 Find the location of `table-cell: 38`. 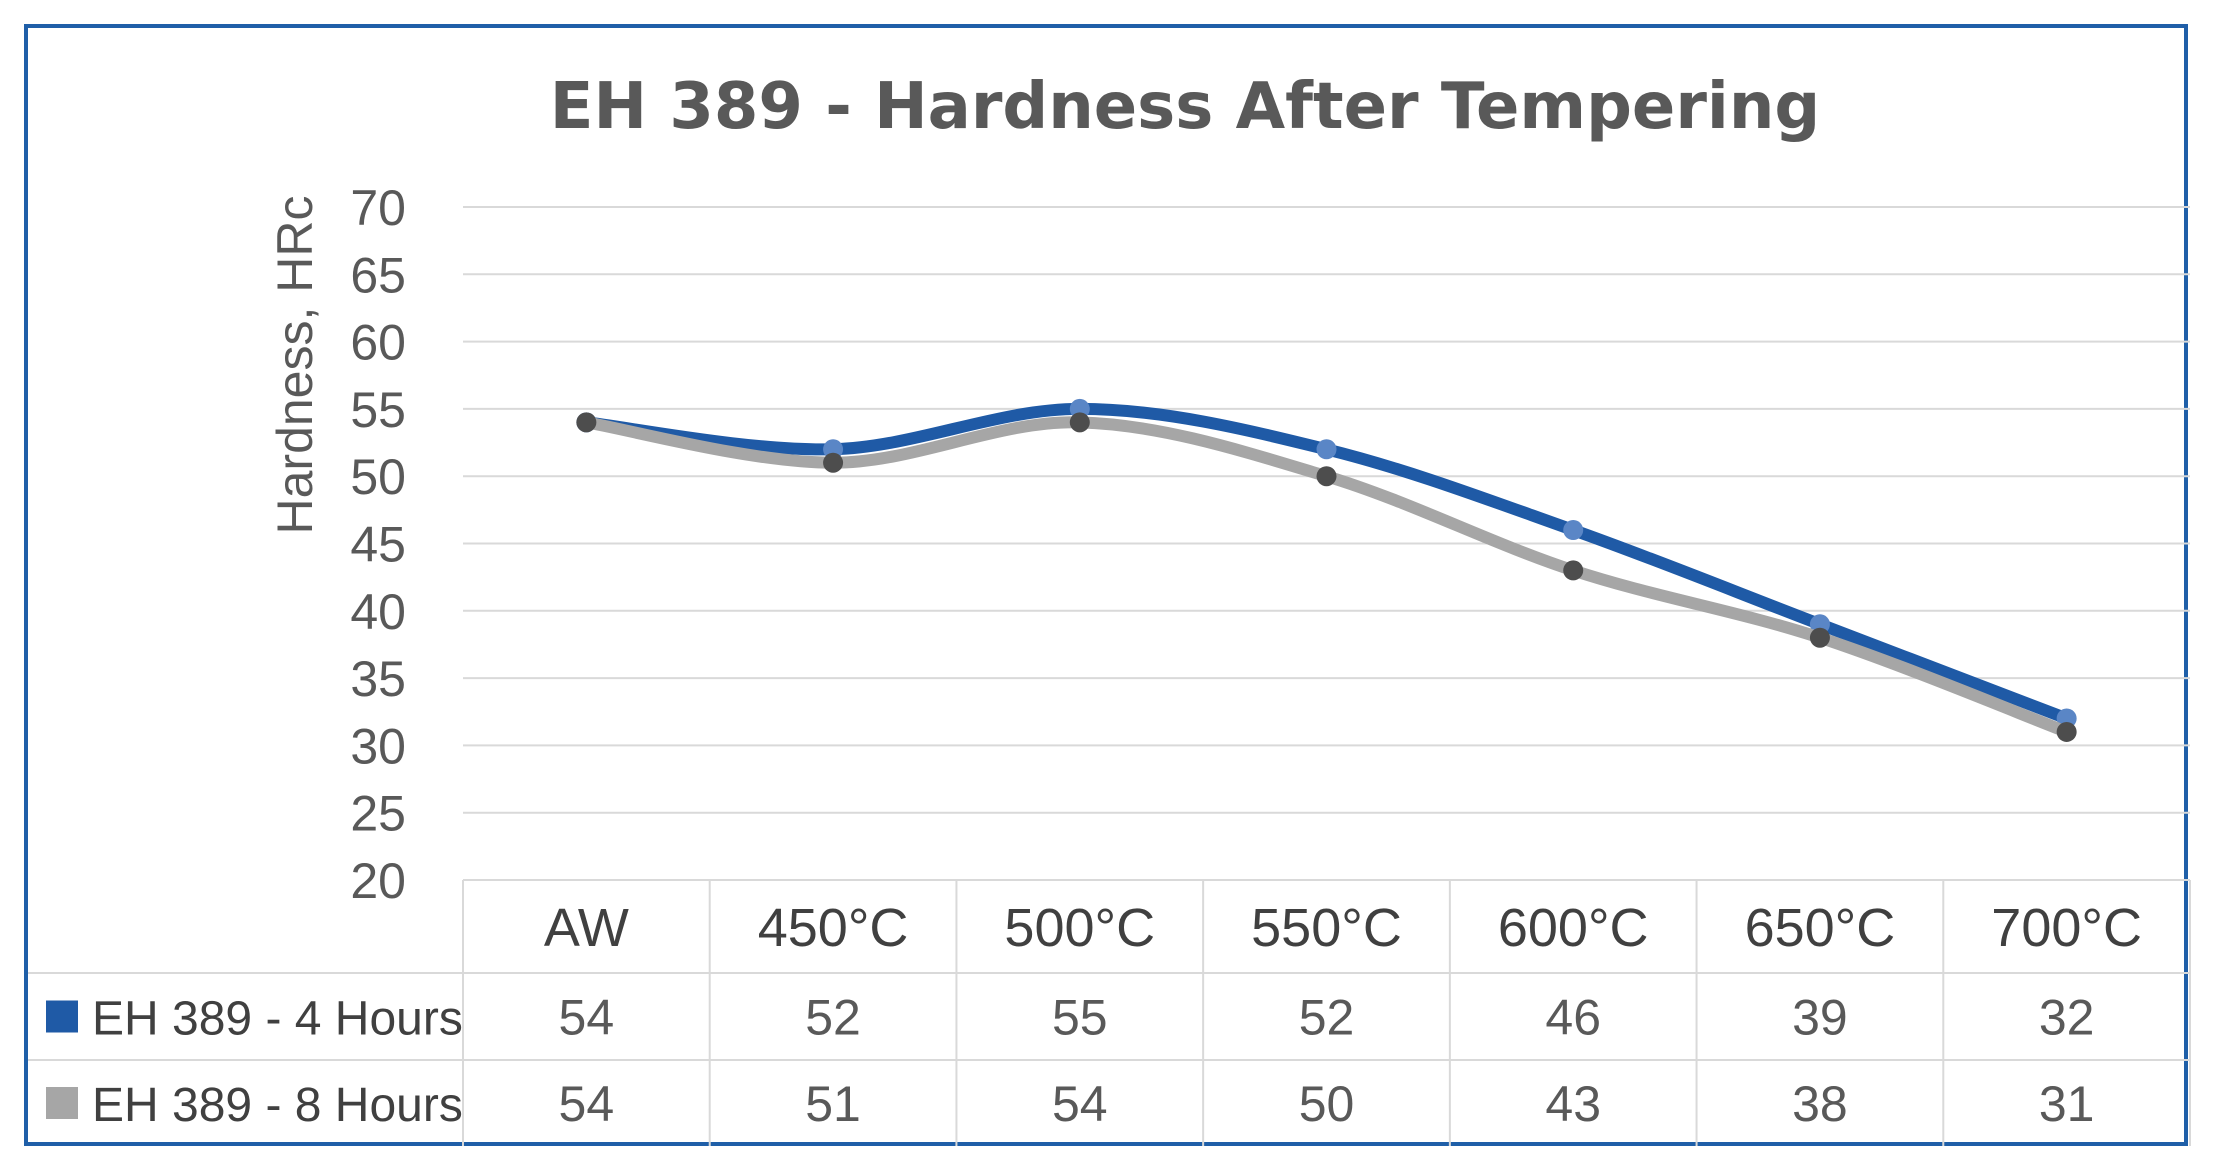

table-cell: 38 is located at coordinates (1820, 1104).